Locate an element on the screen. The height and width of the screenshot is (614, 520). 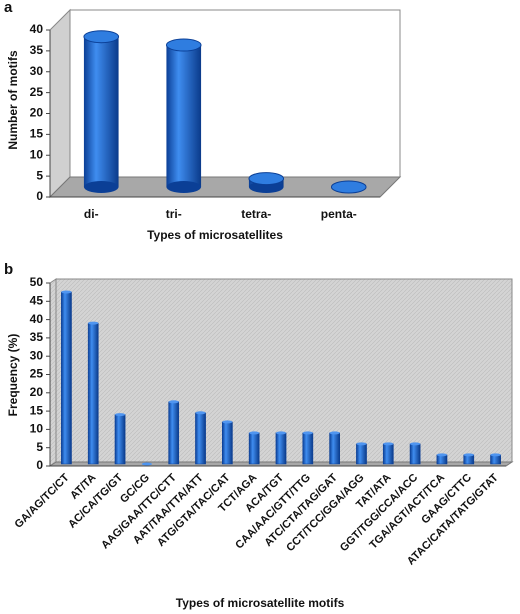
panel-label: a is located at coordinates (8, 8).